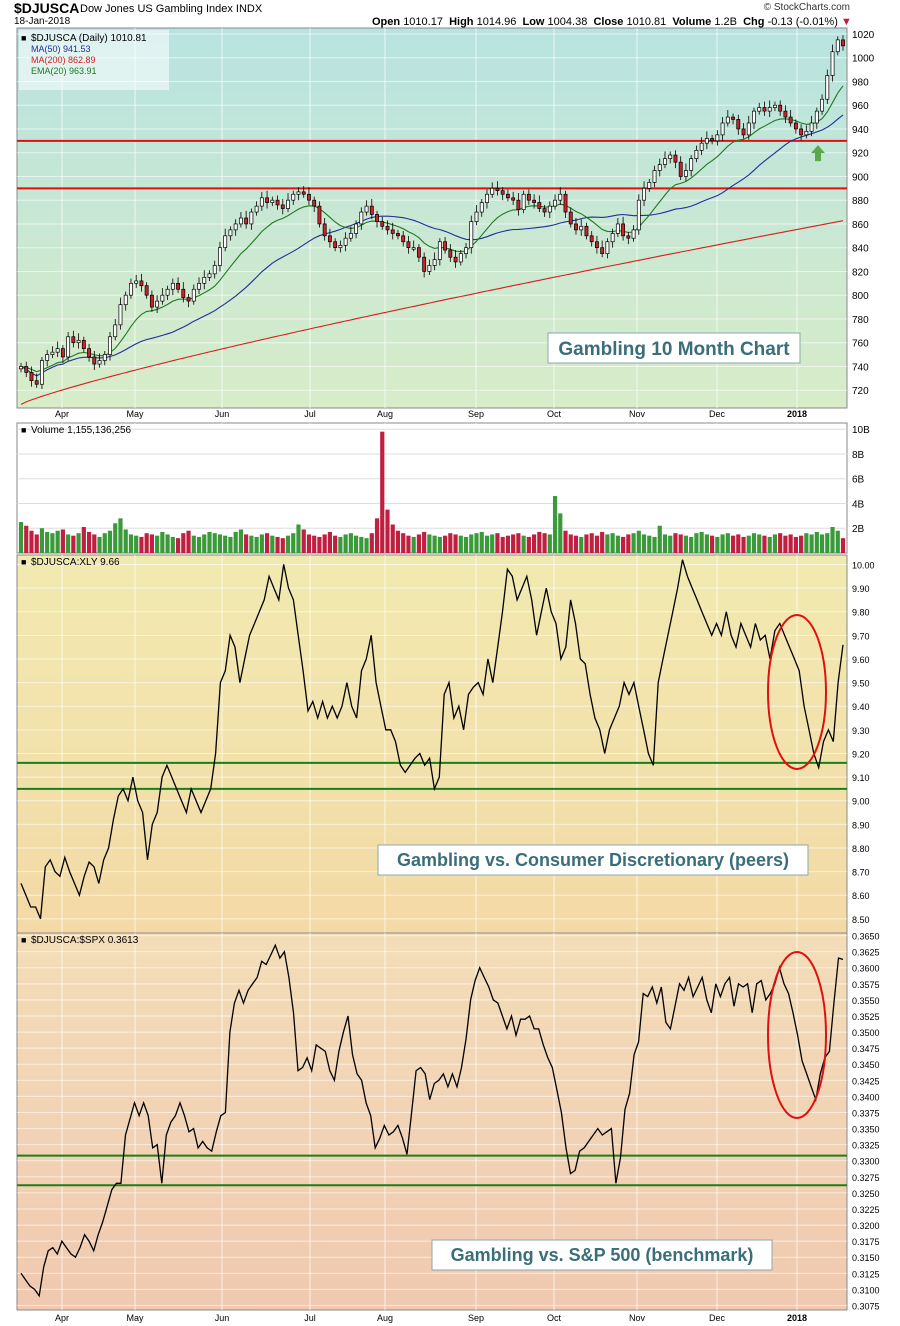 This screenshot has height=1326, width=900. What do you see at coordinates (222, 414) in the screenshot?
I see `x-tick-label: Jun` at bounding box center [222, 414].